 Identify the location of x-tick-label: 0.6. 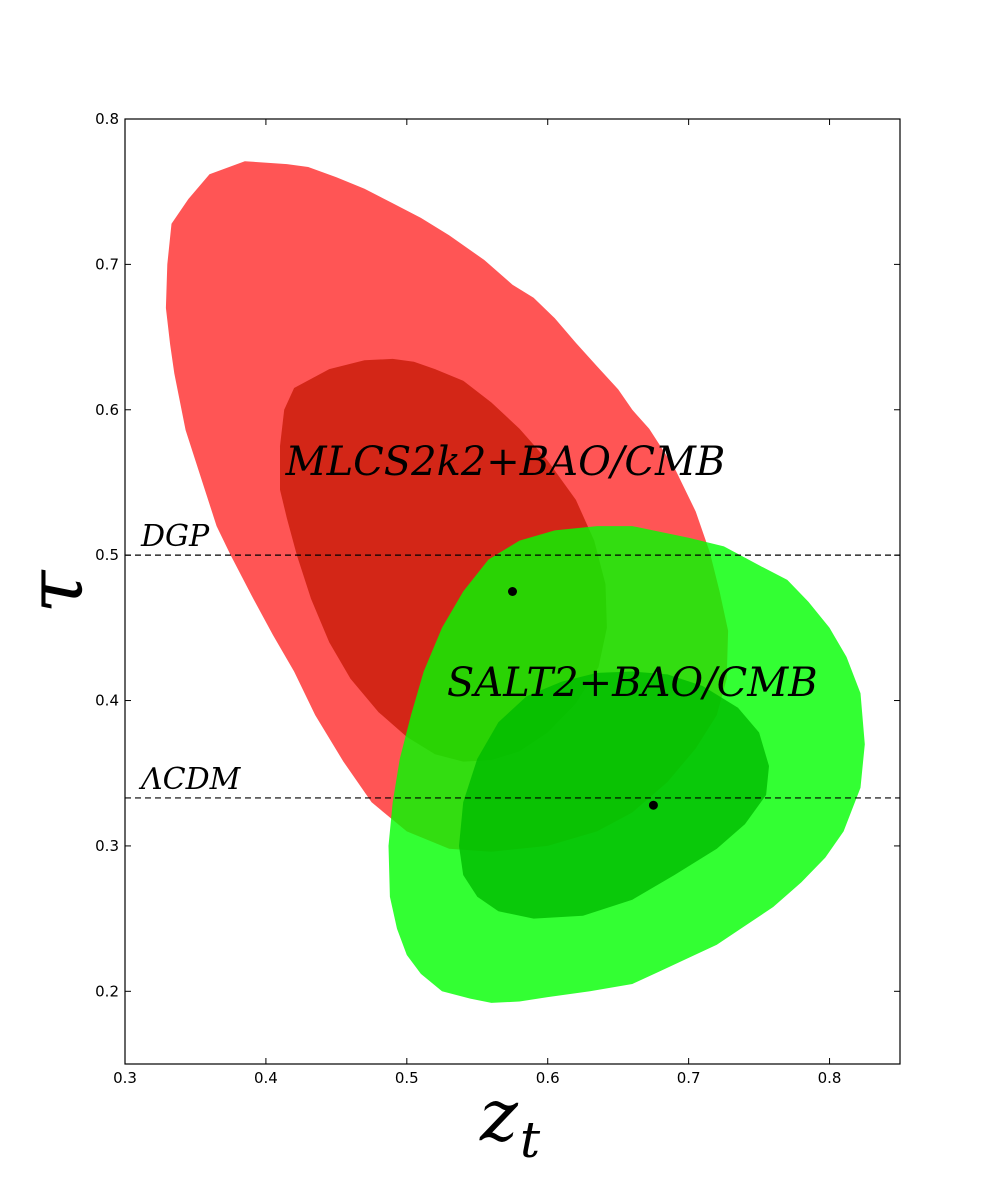
(548, 1078).